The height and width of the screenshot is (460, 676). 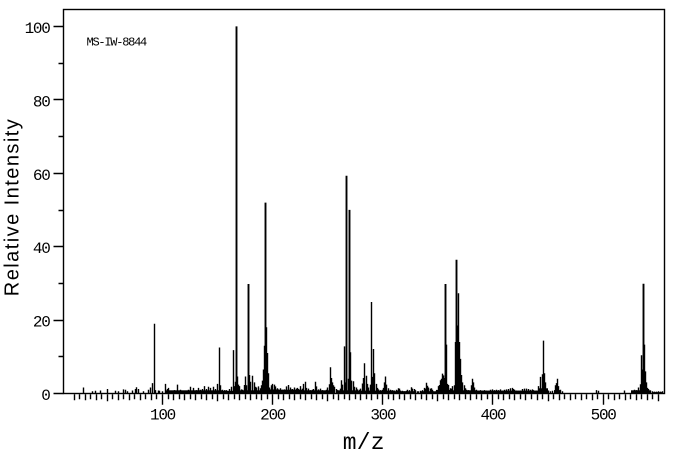 I want to click on svg-text: 80, so click(x=41, y=102).